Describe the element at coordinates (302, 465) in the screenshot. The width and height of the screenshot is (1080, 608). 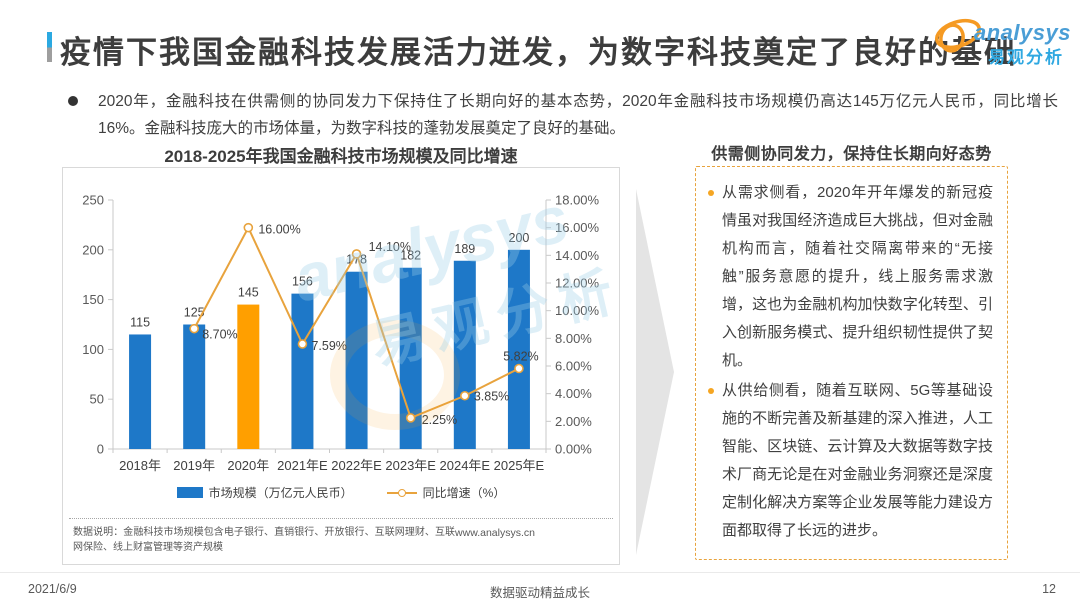
I see `x-category-label: 2021年E` at that location.